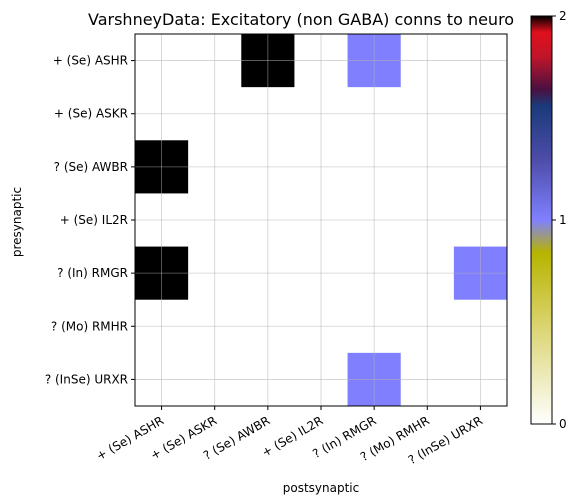  I want to click on y-tick-label: ? (Se) AWBR, so click(91, 167).